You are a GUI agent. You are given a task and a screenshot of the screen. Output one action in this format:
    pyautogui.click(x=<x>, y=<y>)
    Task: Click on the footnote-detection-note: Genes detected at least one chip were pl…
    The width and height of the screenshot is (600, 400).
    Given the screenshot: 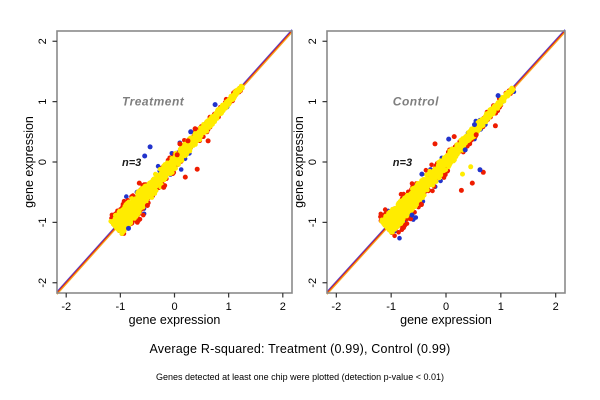 What is the action you would take?
    pyautogui.click(x=300, y=377)
    